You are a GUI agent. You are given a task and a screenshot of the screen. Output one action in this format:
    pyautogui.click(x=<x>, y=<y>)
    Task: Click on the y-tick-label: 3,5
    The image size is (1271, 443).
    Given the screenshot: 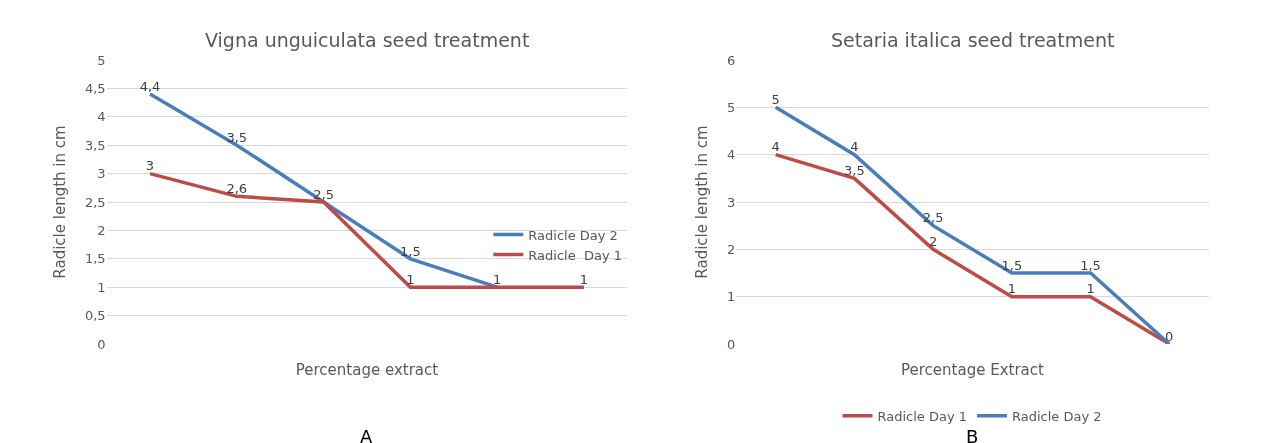 What is the action you would take?
    pyautogui.click(x=95, y=145)
    